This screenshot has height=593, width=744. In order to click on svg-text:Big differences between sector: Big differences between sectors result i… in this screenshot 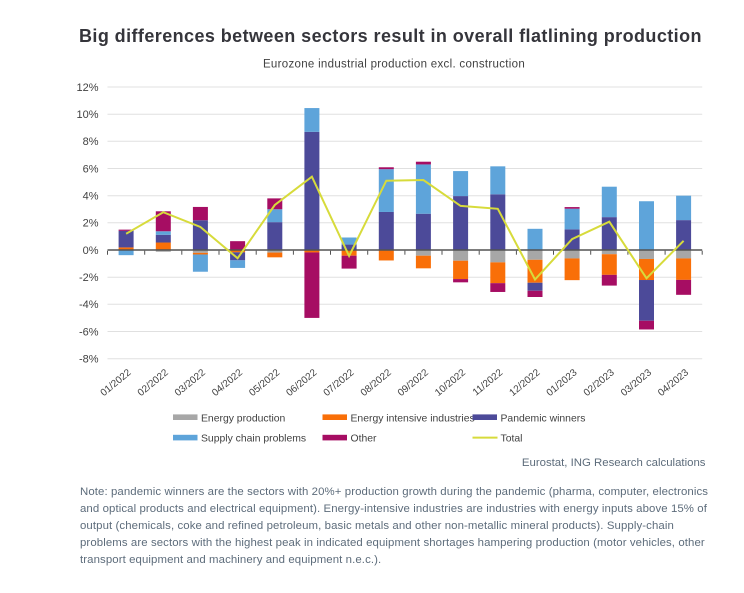, I will do `click(390, 36)`.